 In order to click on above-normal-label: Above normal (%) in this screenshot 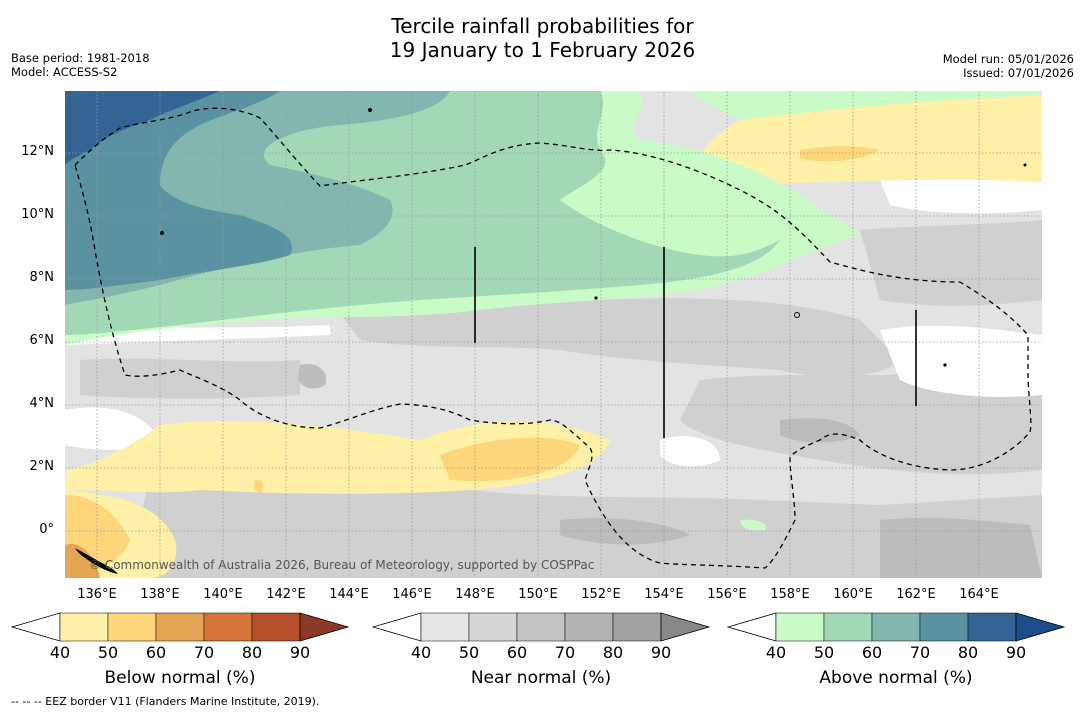, I will do `click(896, 678)`.